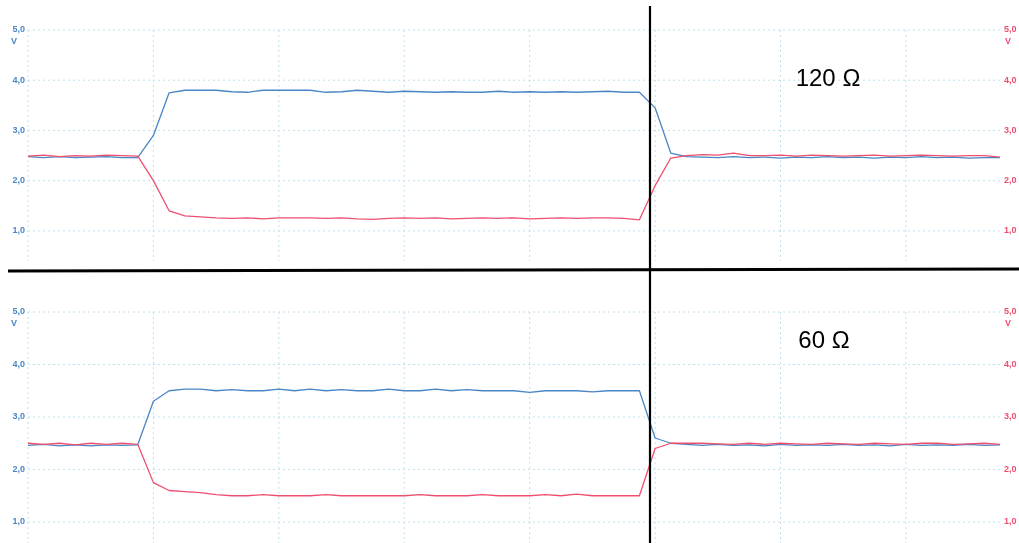 This screenshot has height=543, width=1019. I want to click on annotation: 60 Ω, so click(824, 339).